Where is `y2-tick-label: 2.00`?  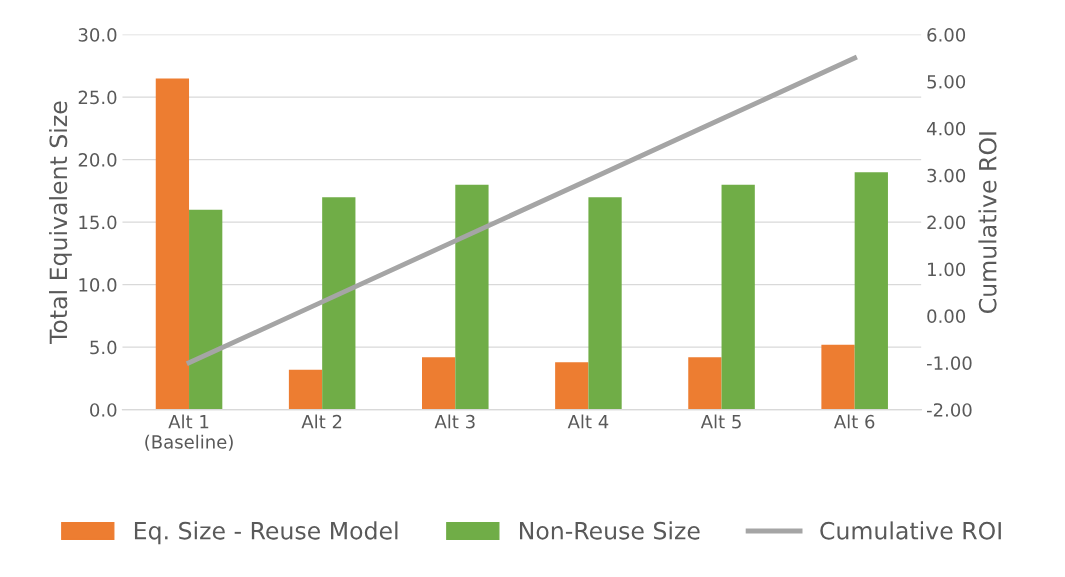 y2-tick-label: 2.00 is located at coordinates (946, 222).